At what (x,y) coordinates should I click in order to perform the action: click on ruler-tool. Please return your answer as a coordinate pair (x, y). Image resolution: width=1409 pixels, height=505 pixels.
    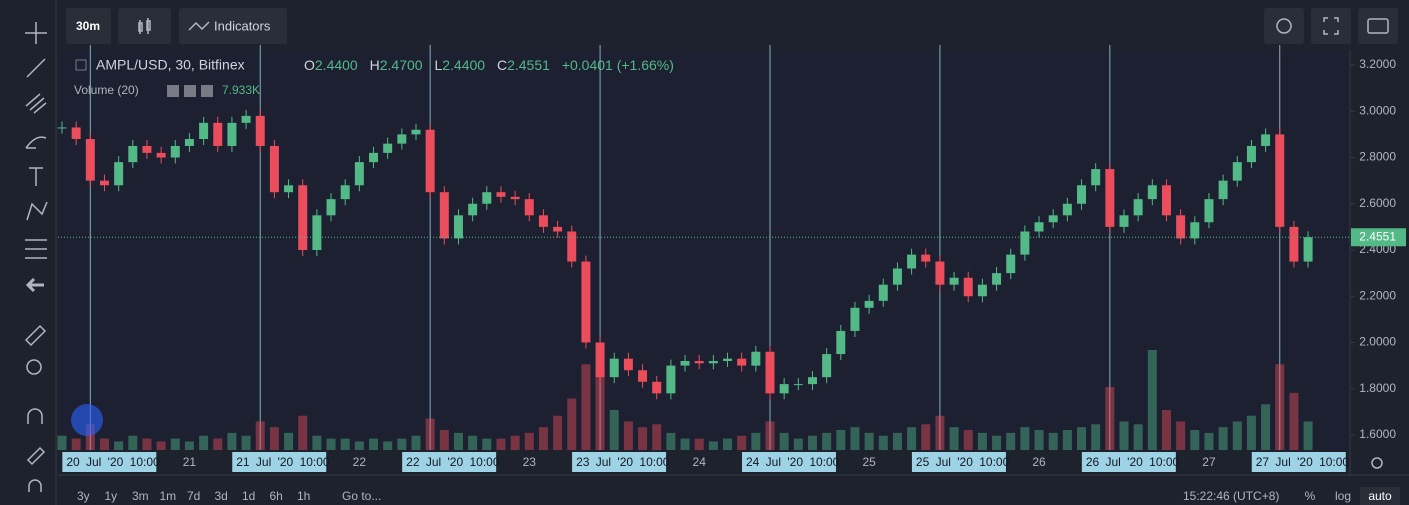
    Looking at the image, I should click on (35, 335).